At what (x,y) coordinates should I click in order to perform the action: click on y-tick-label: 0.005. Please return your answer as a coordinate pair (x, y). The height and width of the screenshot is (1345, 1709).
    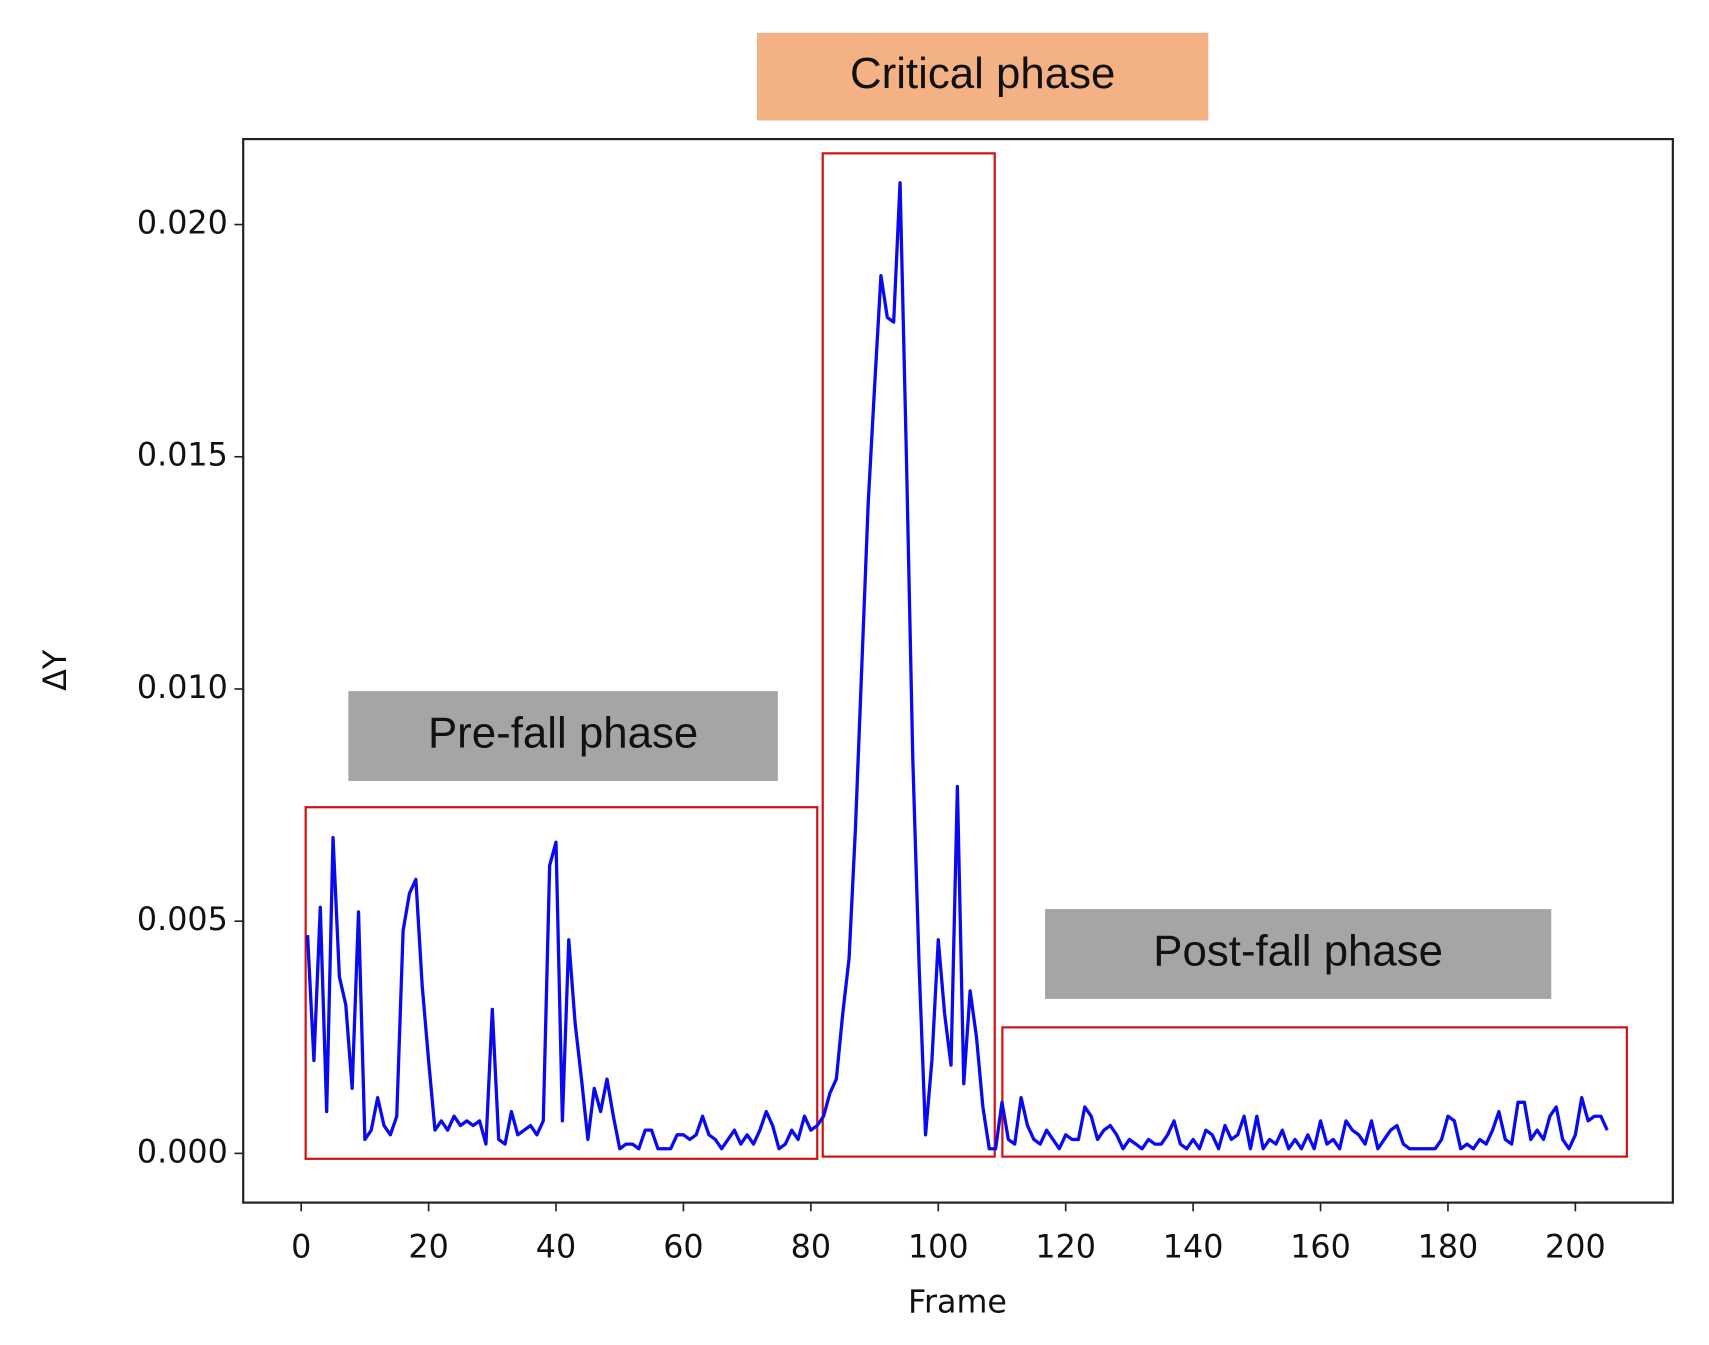
    Looking at the image, I should click on (182, 920).